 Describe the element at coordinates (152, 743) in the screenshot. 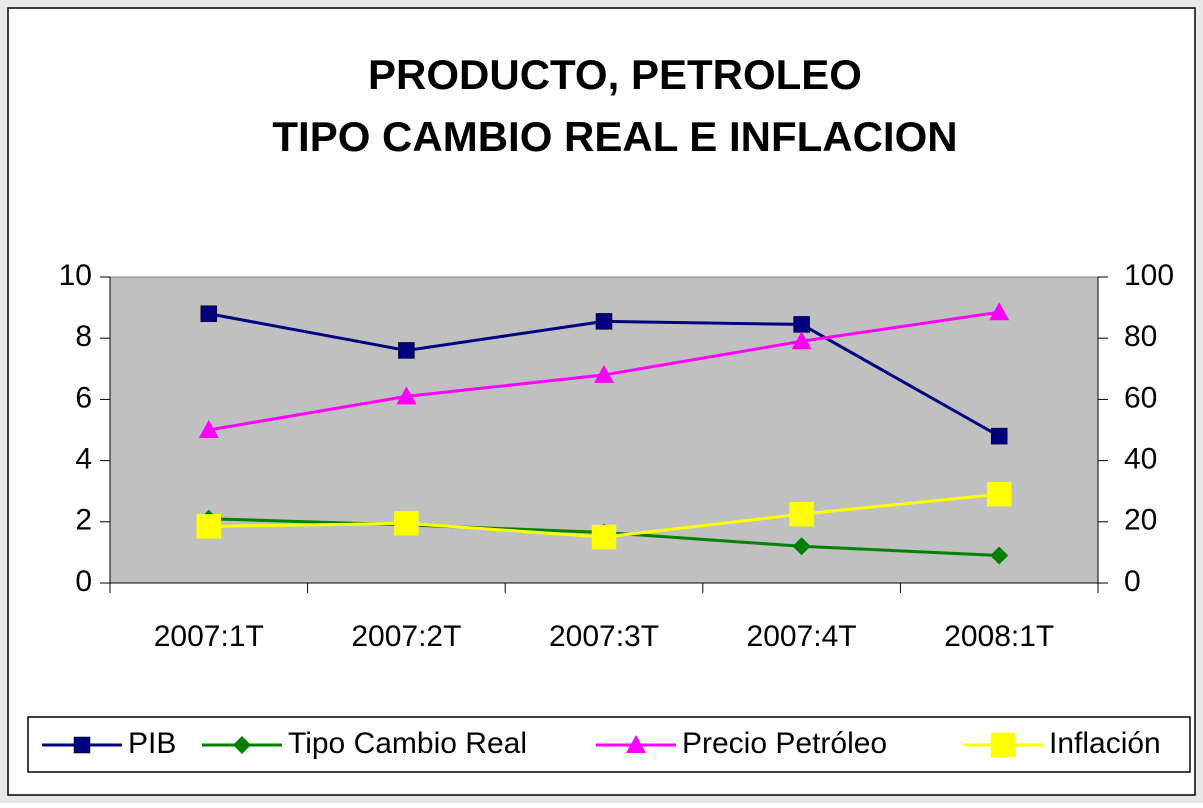

I see `legend-label: PIB` at that location.